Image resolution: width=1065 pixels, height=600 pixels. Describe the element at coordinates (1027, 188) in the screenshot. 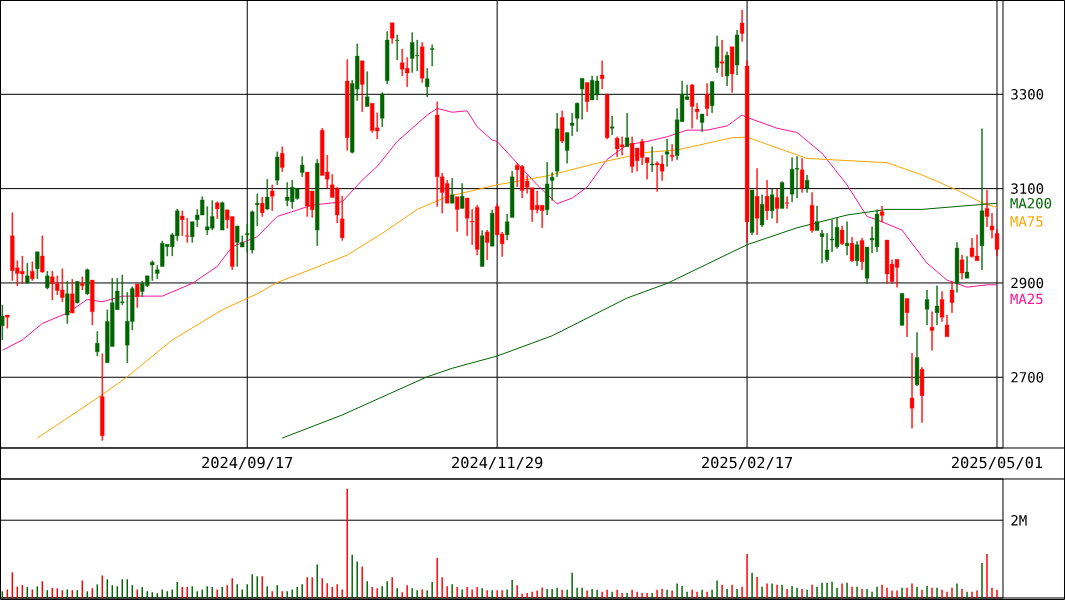

I see `y-tick-label: 3100` at that location.